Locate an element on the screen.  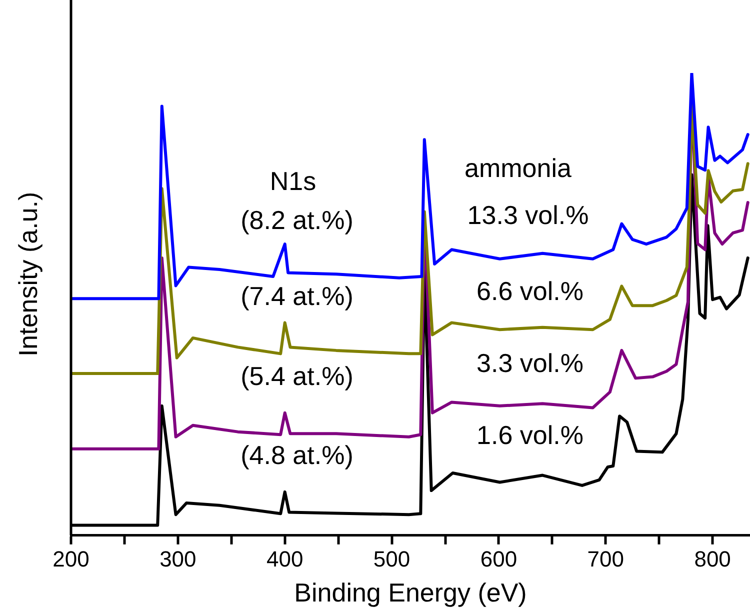
annotation: (4.8 at.%) is located at coordinates (297, 455).